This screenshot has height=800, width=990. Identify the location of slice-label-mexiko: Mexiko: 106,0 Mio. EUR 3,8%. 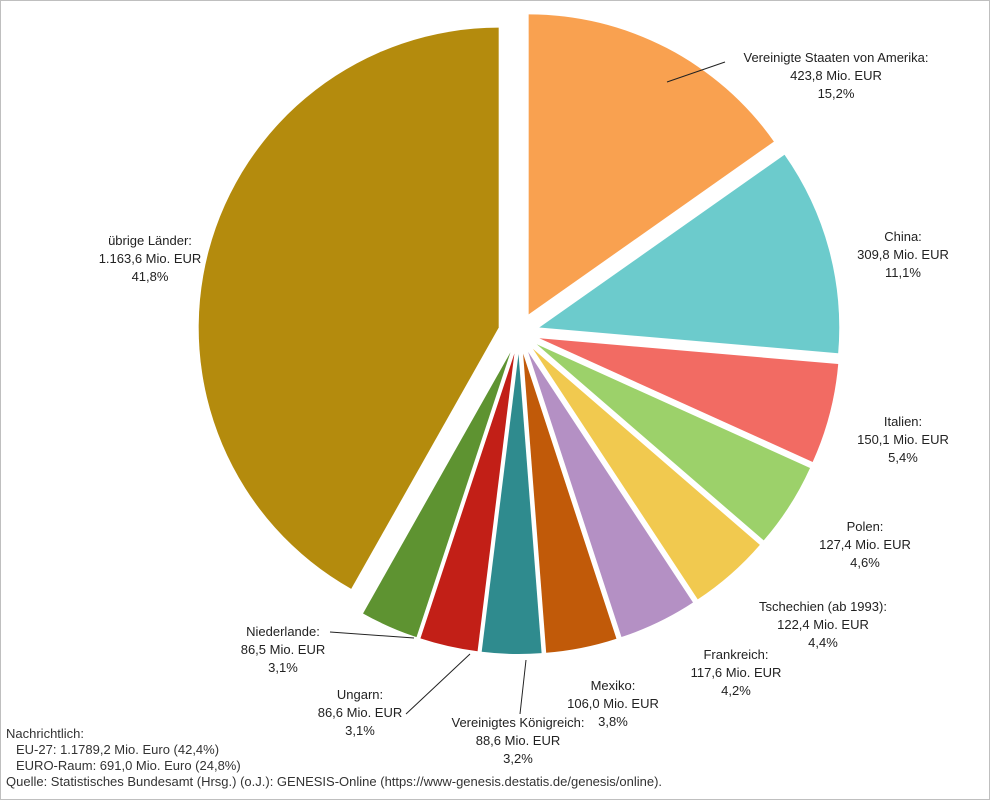
(613, 703).